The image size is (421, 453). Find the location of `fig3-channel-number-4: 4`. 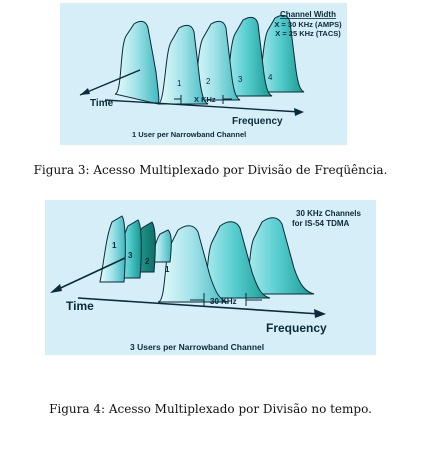

fig3-channel-number-4: 4 is located at coordinates (270, 77).